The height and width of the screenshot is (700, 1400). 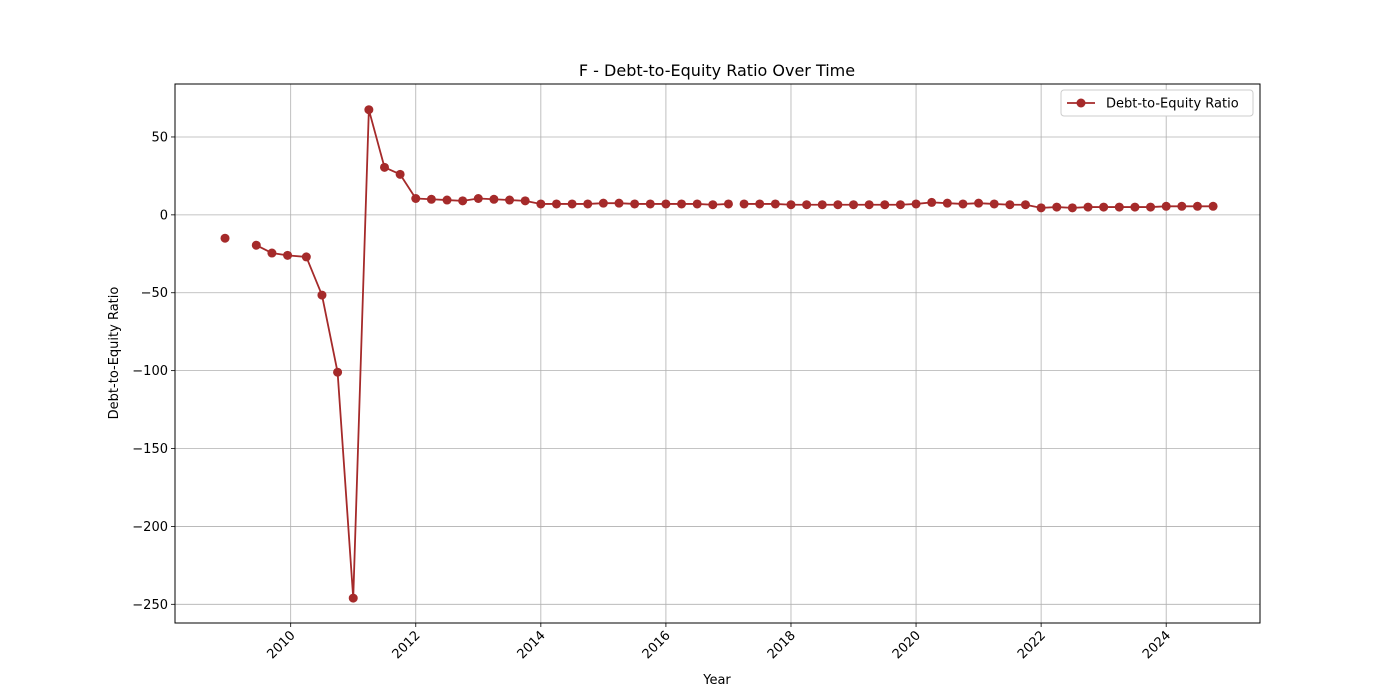 I want to click on legend-box, so click(x=1157, y=103).